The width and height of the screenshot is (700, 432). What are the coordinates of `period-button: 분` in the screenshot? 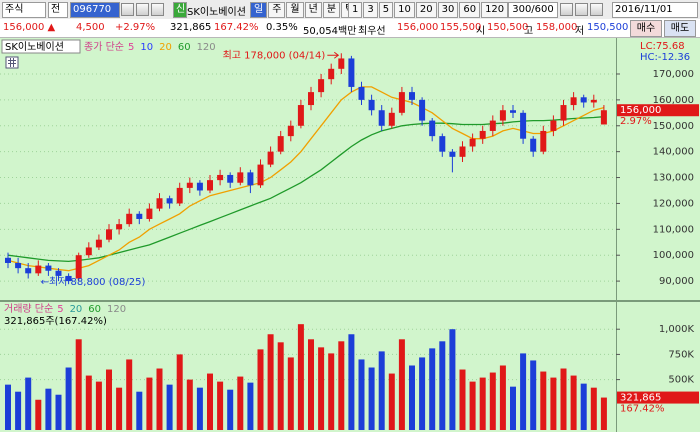 It's located at (331, 10).